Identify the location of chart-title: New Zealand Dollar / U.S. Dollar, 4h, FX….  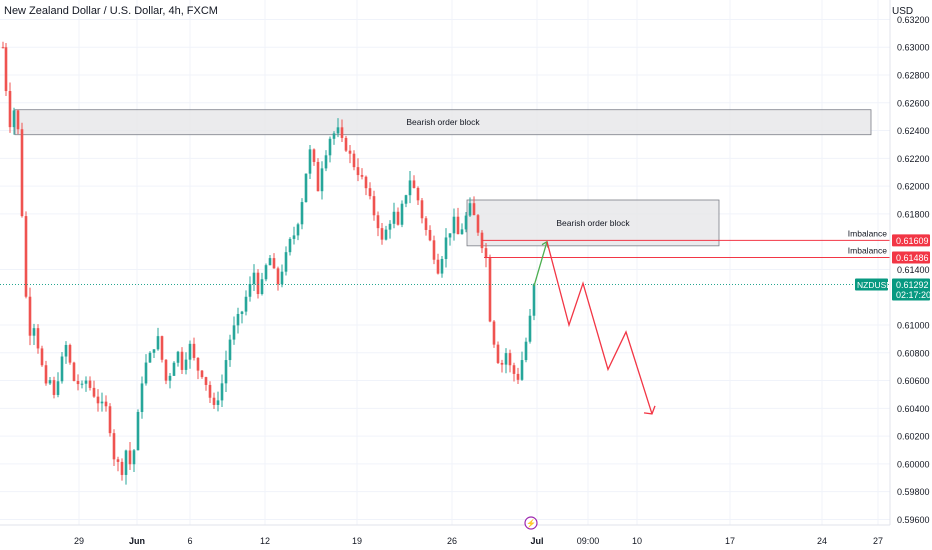
(111, 11).